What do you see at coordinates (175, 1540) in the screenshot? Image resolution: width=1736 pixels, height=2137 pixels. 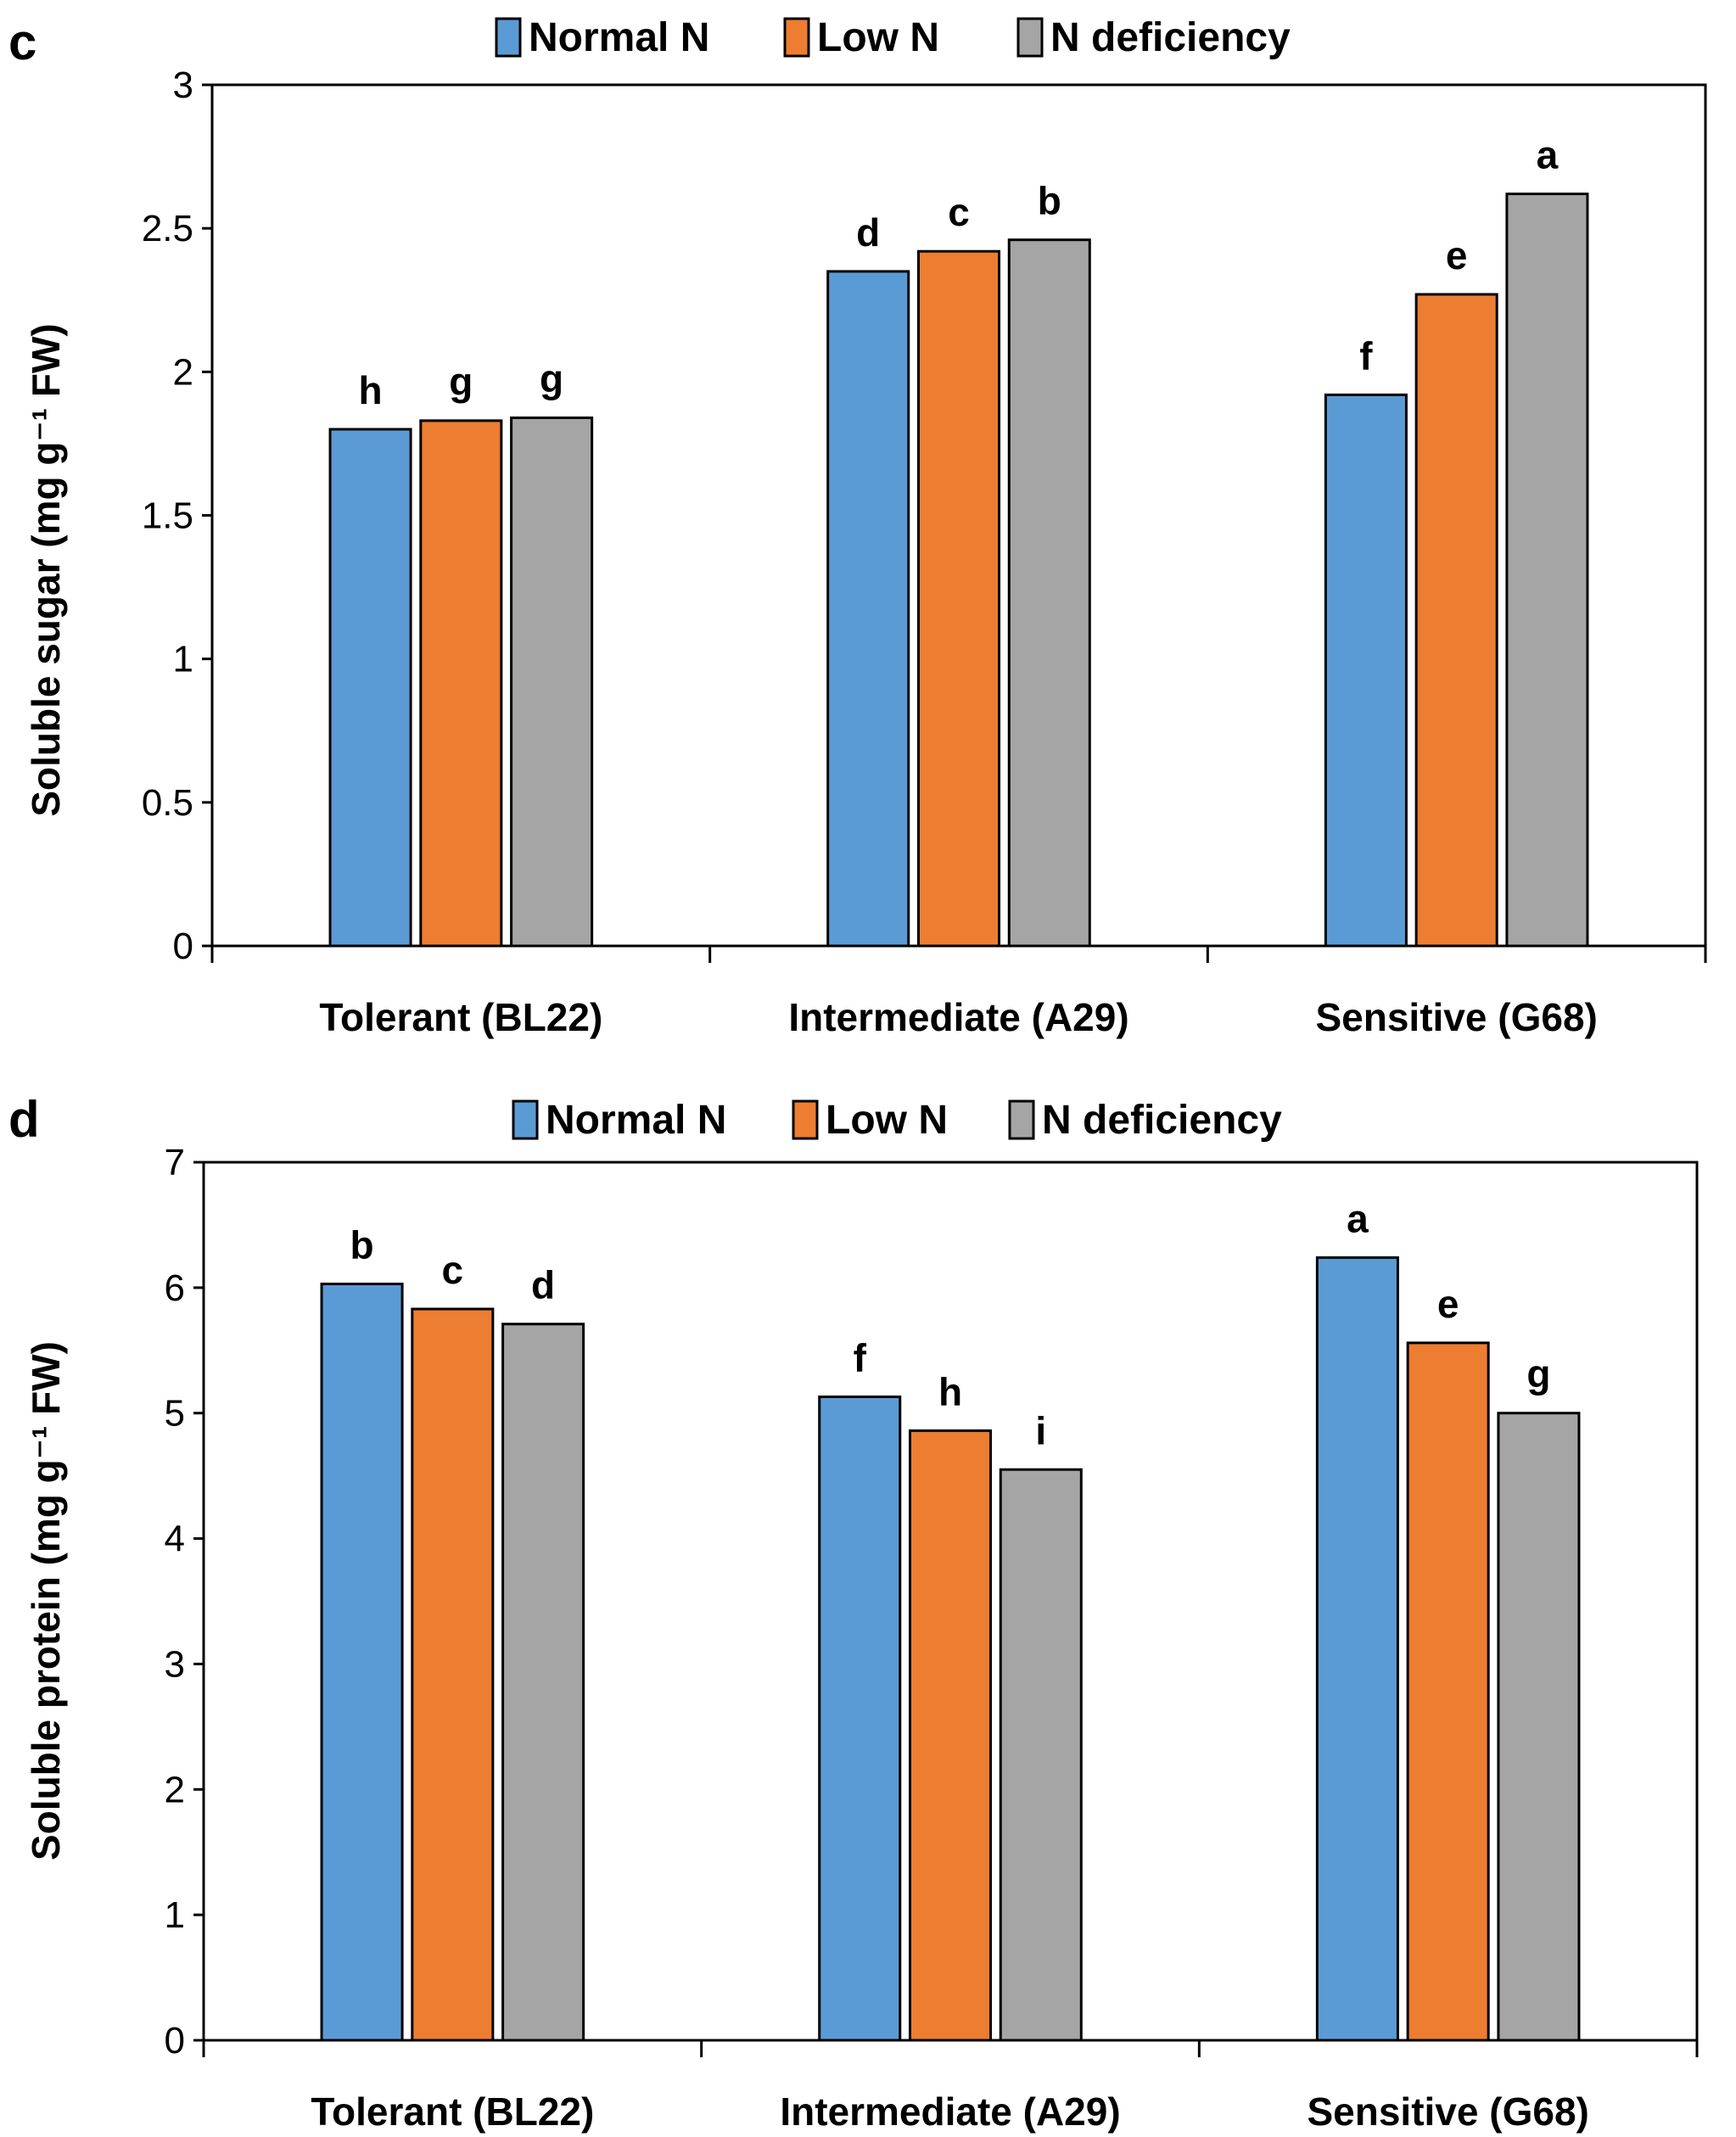 I see `y-tick-label: 4` at bounding box center [175, 1540].